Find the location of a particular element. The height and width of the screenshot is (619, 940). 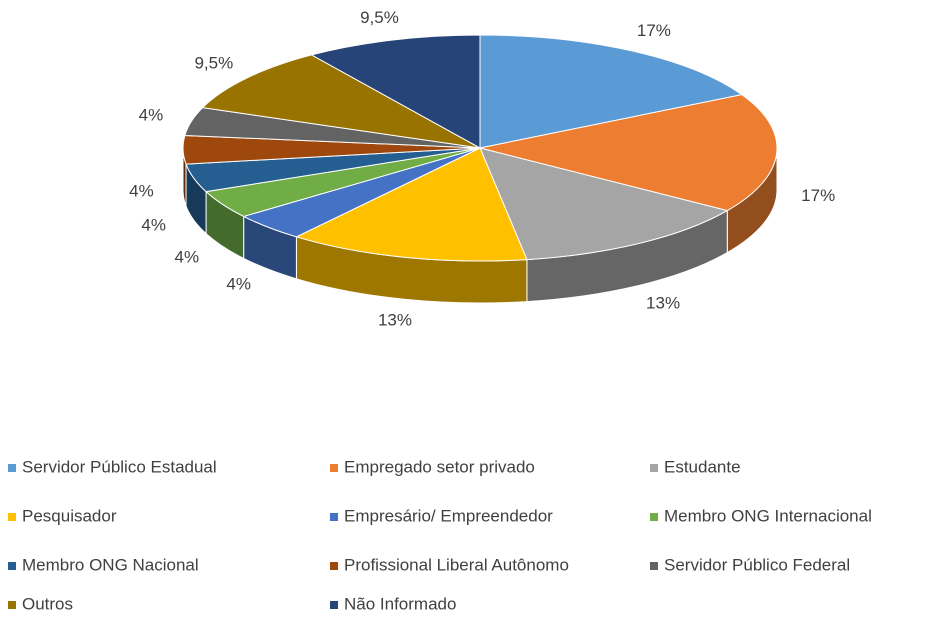

legend-label: Empresário/ Empreendedor is located at coordinates (448, 515).